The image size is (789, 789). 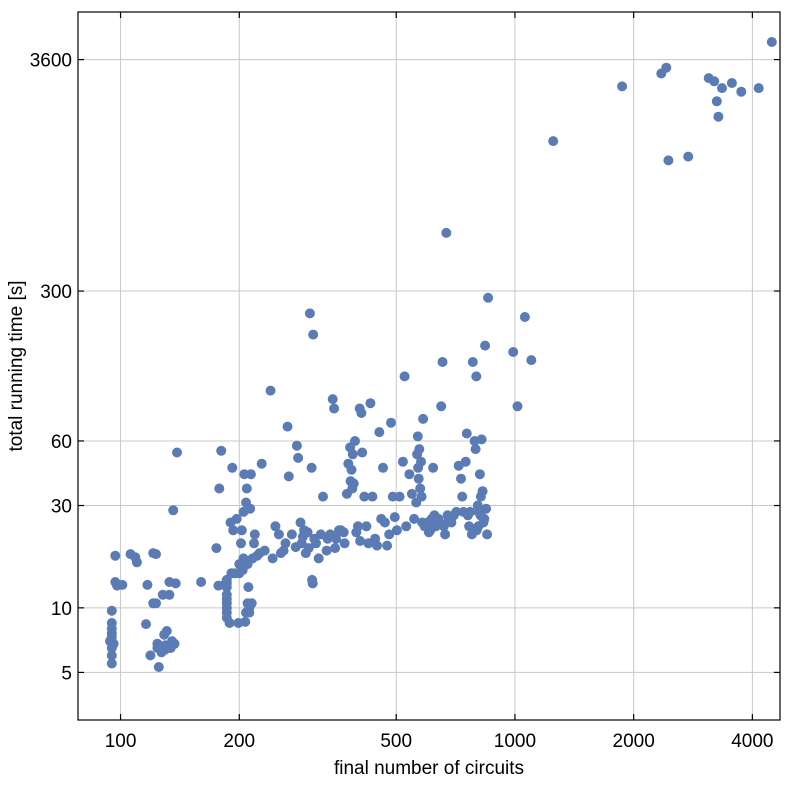 I want to click on y-tick-label: 30, so click(x=61, y=507).